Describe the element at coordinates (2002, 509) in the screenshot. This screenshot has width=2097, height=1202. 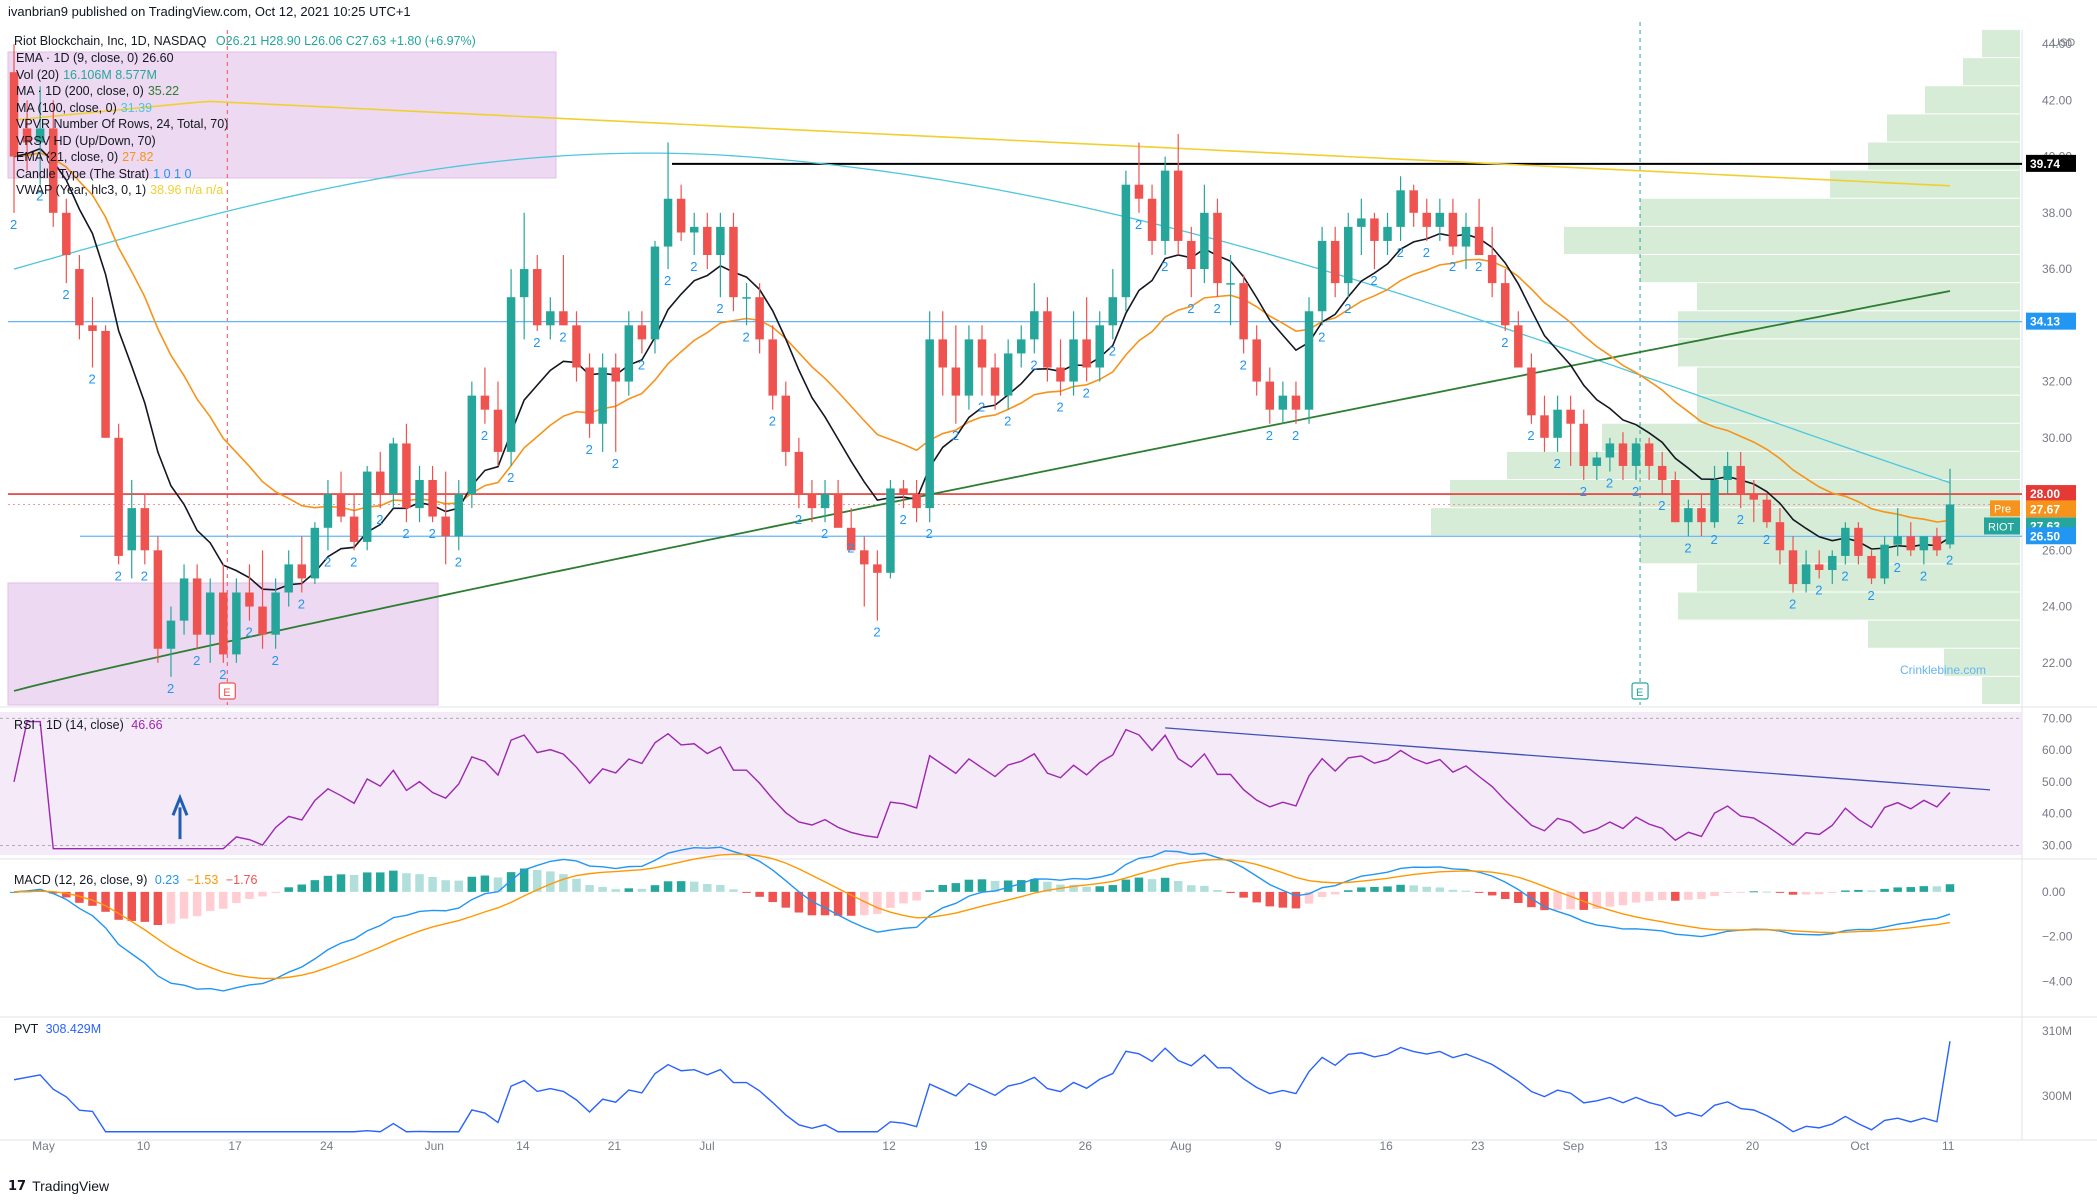
I see `pre-label: Pre` at that location.